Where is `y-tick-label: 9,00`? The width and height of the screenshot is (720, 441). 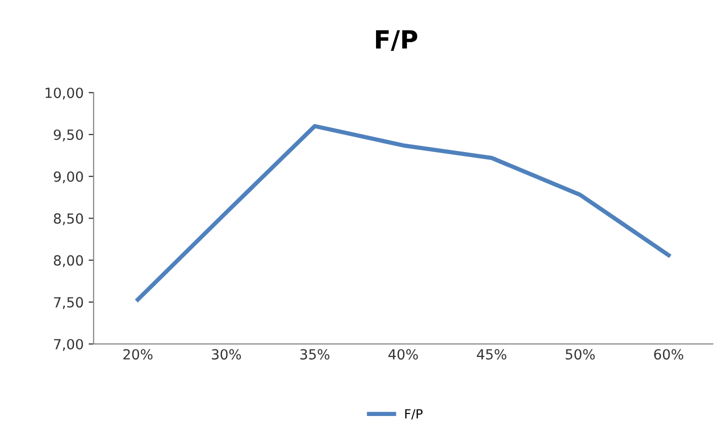 y-tick-label: 9,00 is located at coordinates (68, 177).